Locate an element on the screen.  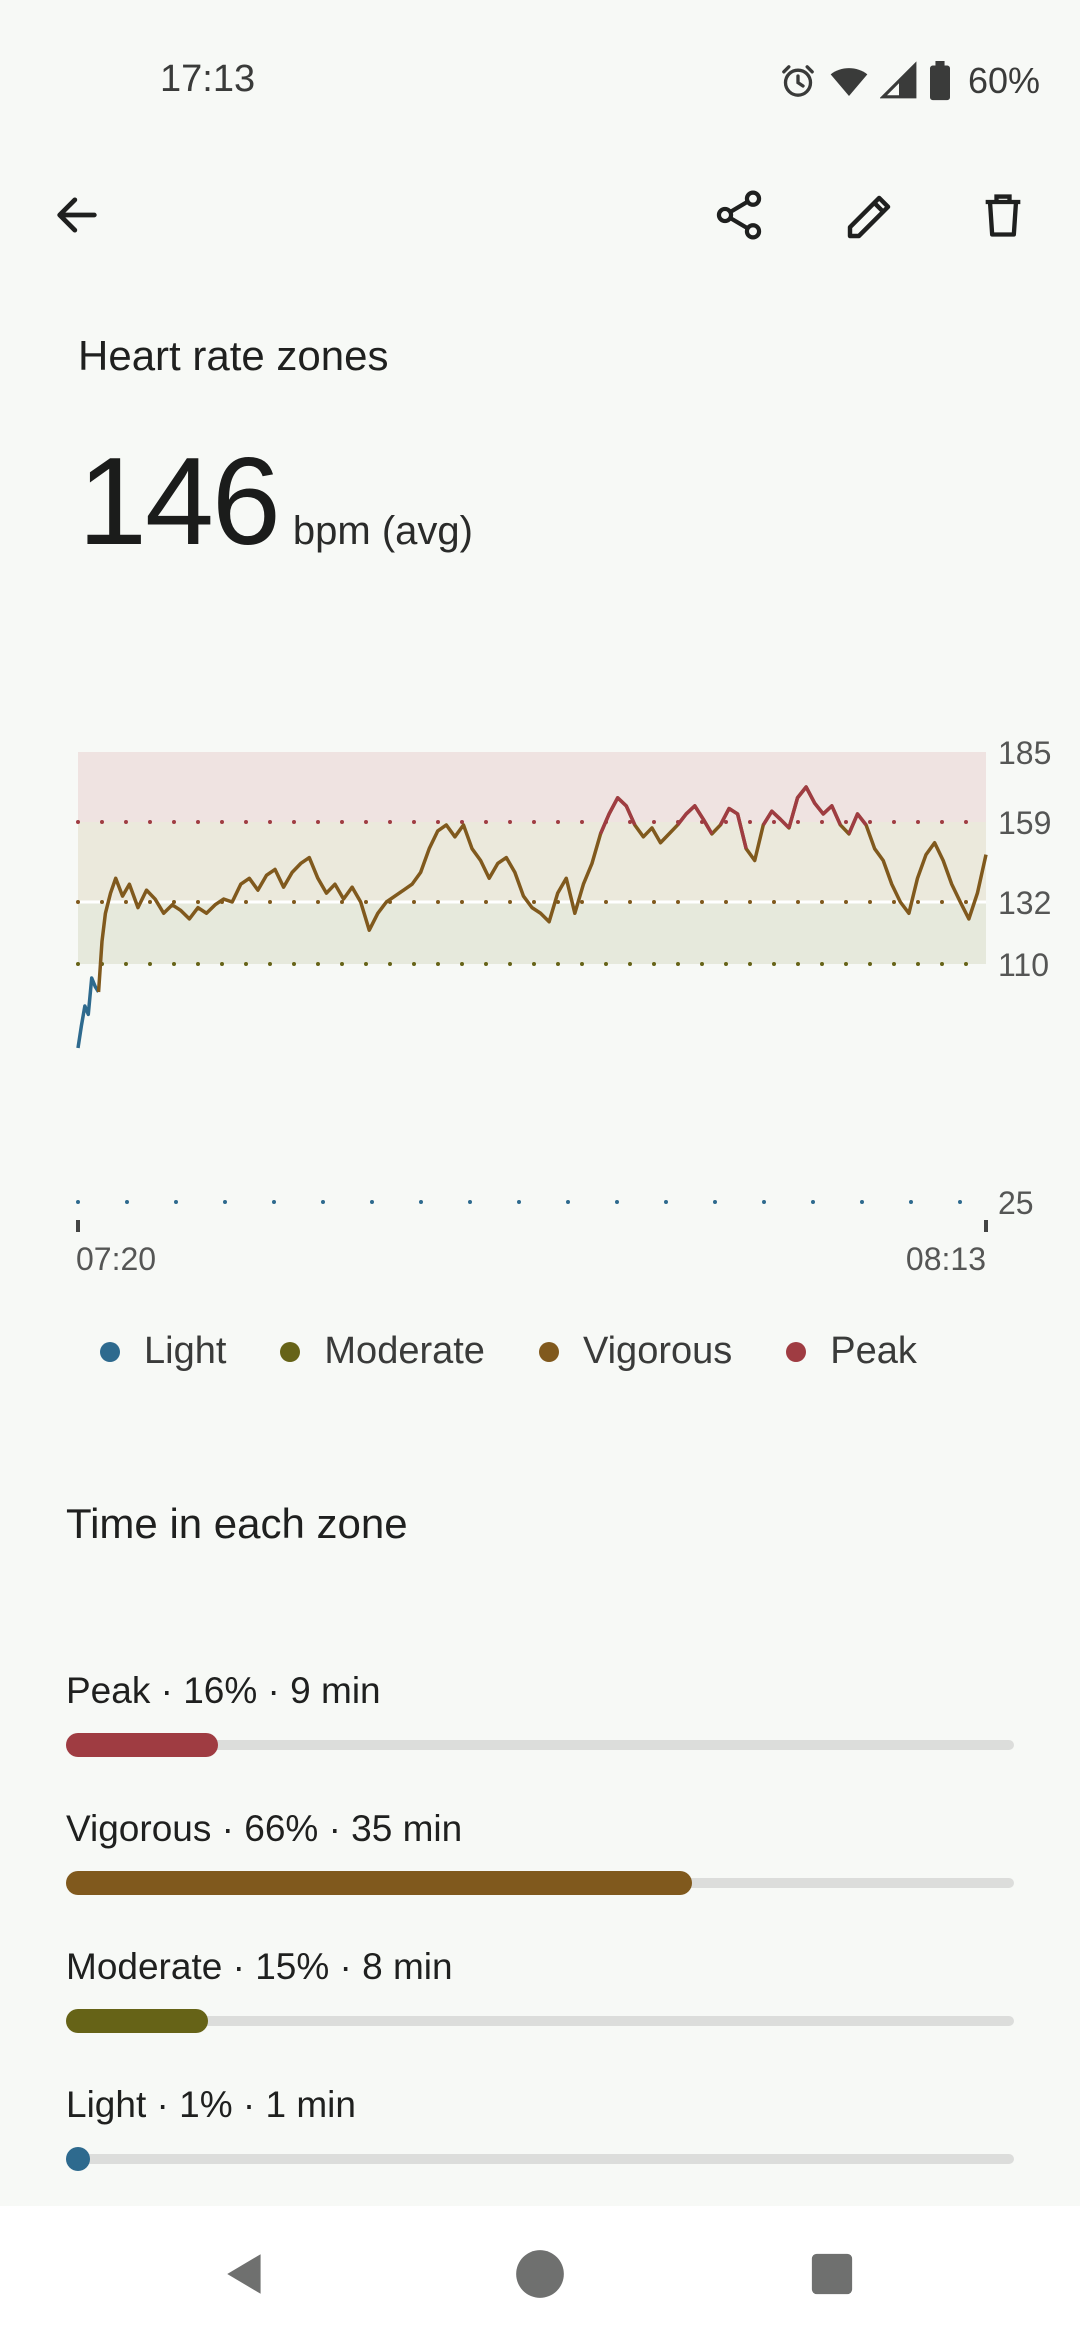
alarm-icon is located at coordinates (798, 81).